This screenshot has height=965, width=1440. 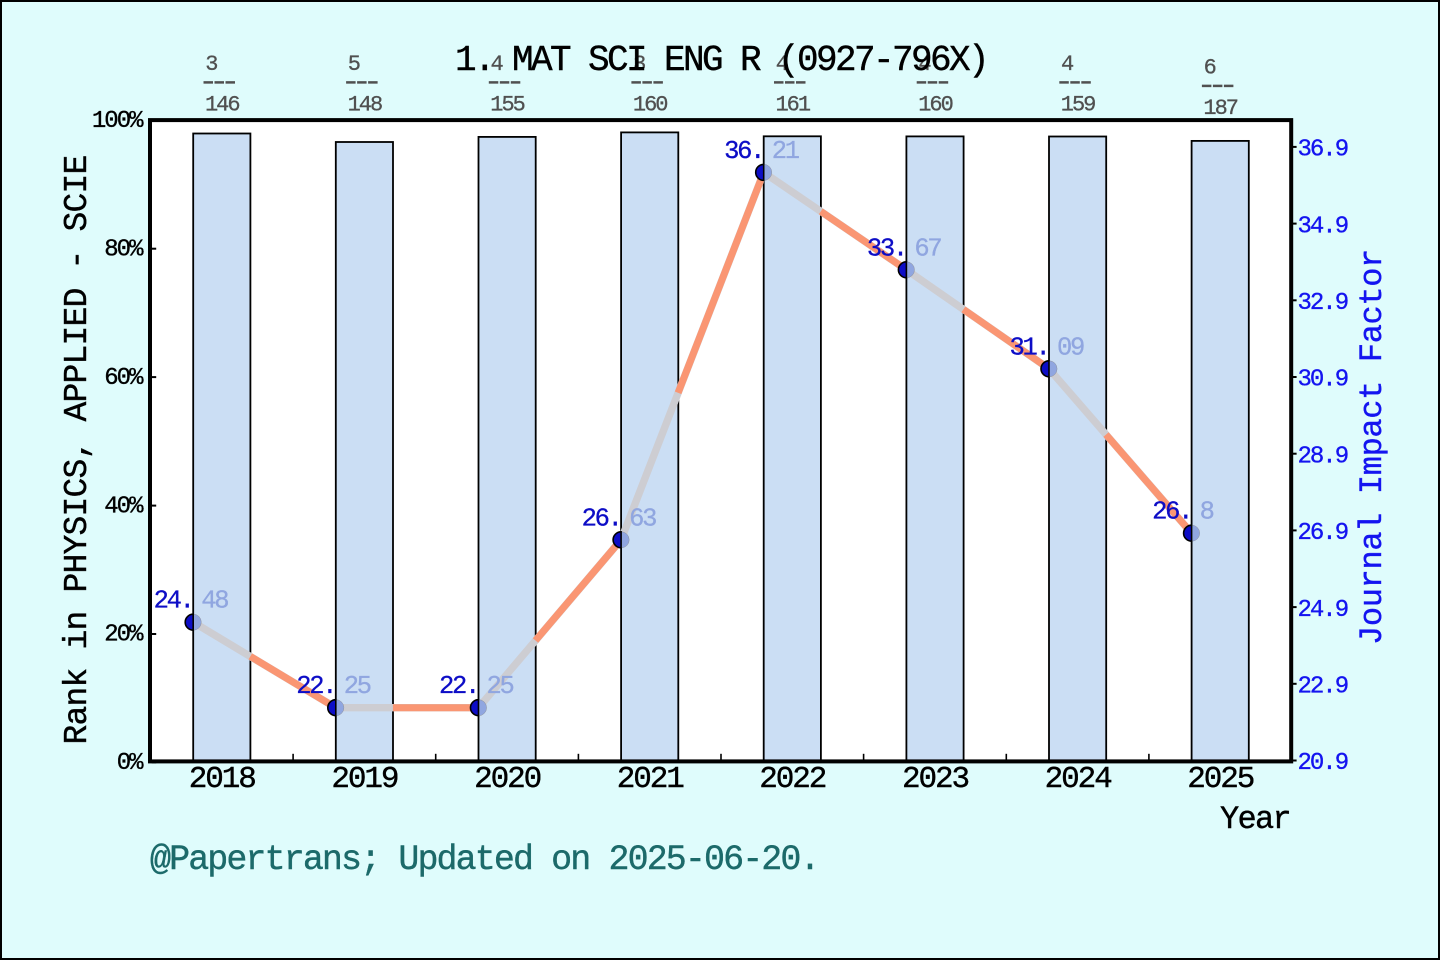 I want to click on svg-text: 6, so click(x=1210, y=68).